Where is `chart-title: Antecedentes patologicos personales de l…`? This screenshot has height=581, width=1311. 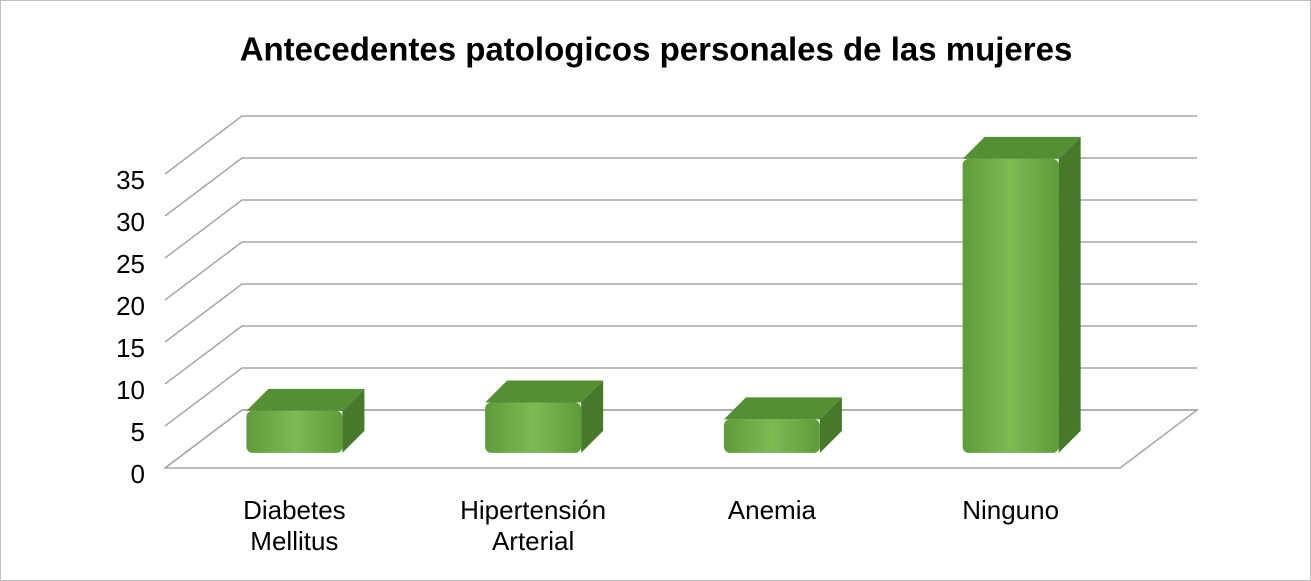 chart-title: Antecedentes patologicos personales de l… is located at coordinates (656, 49).